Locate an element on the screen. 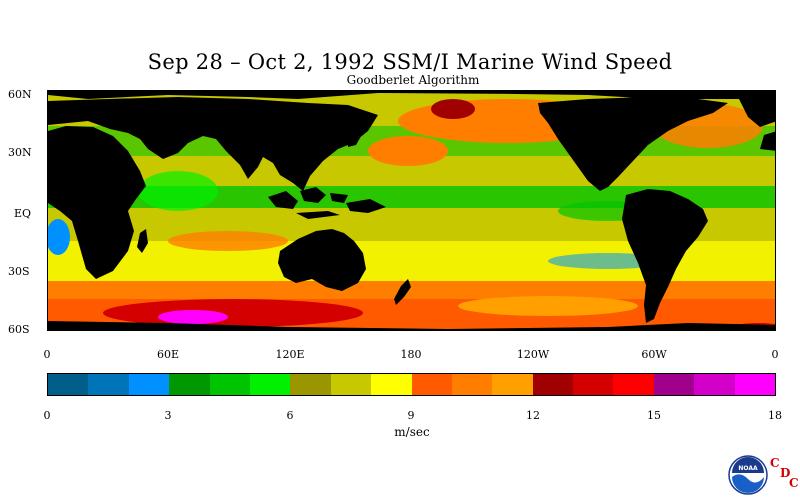 The image size is (800, 500). land-eurasia is located at coordinates (213, 144).